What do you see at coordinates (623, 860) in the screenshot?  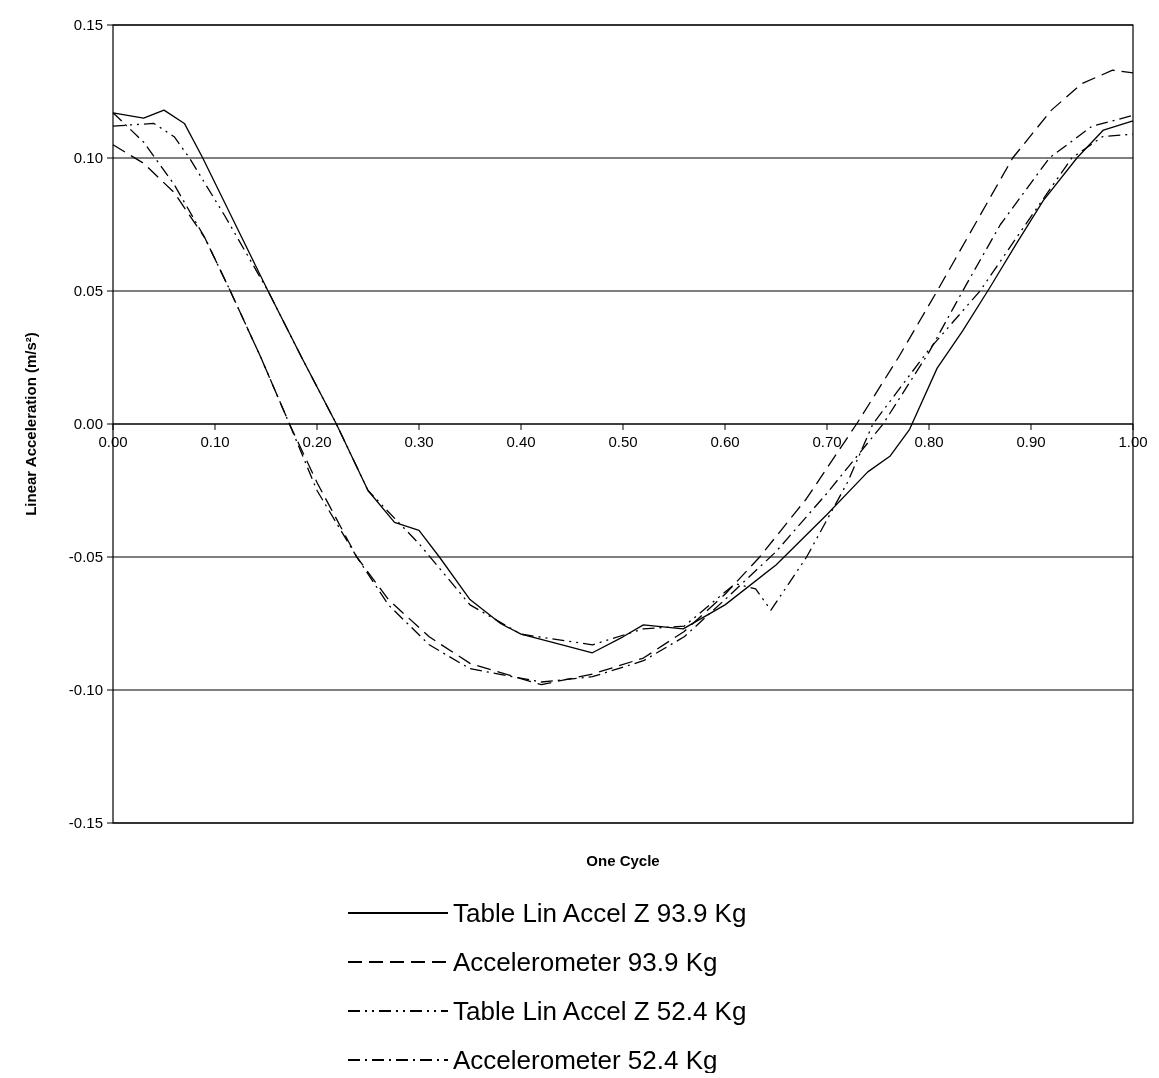 I see `x-axis-title: One Cycle` at bounding box center [623, 860].